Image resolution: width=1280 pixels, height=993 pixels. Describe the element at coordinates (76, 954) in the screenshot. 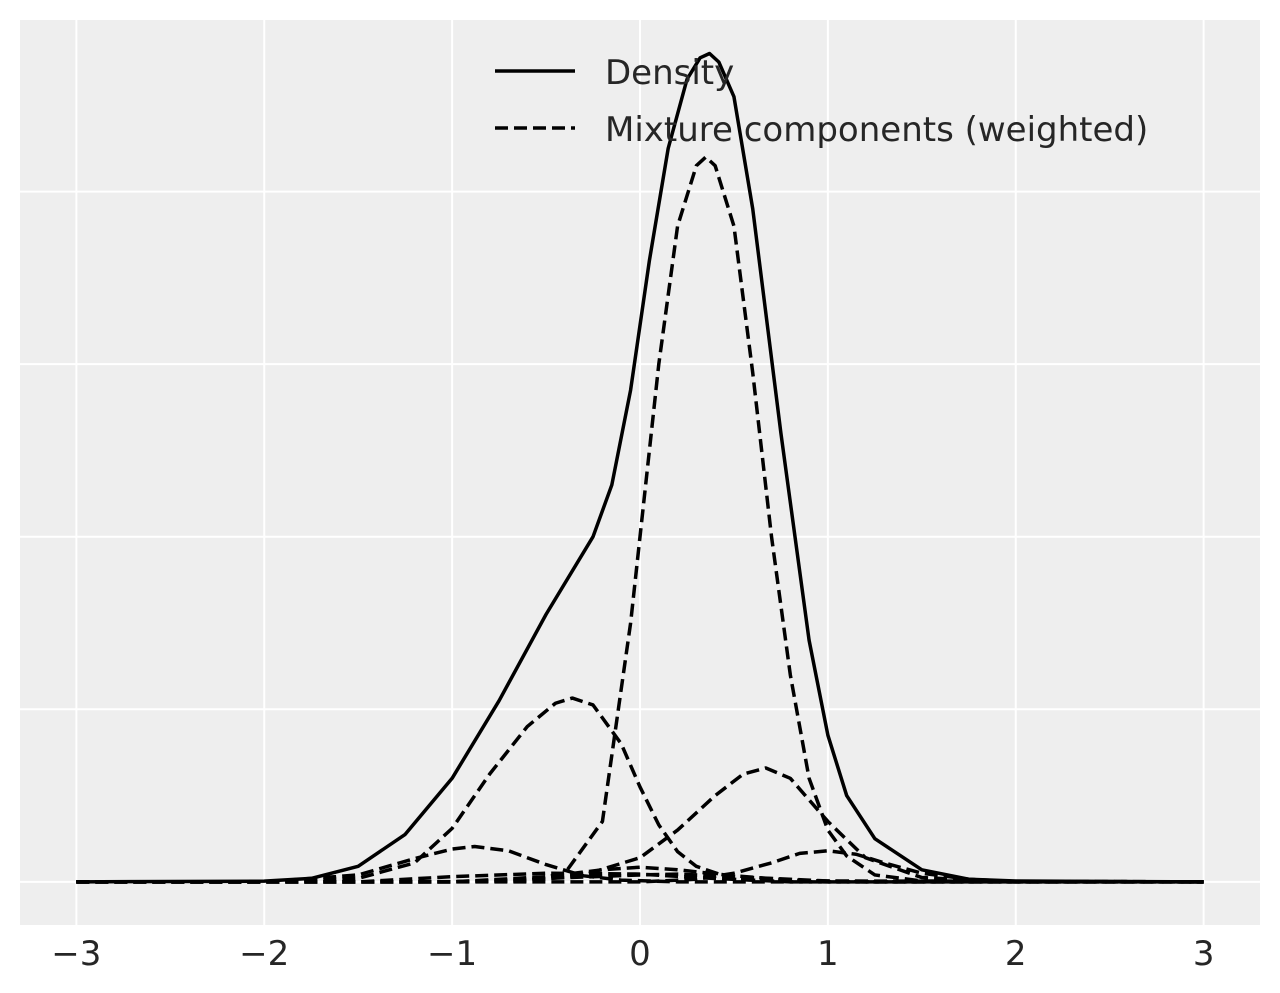

I see `x-tick-label: −3` at that location.